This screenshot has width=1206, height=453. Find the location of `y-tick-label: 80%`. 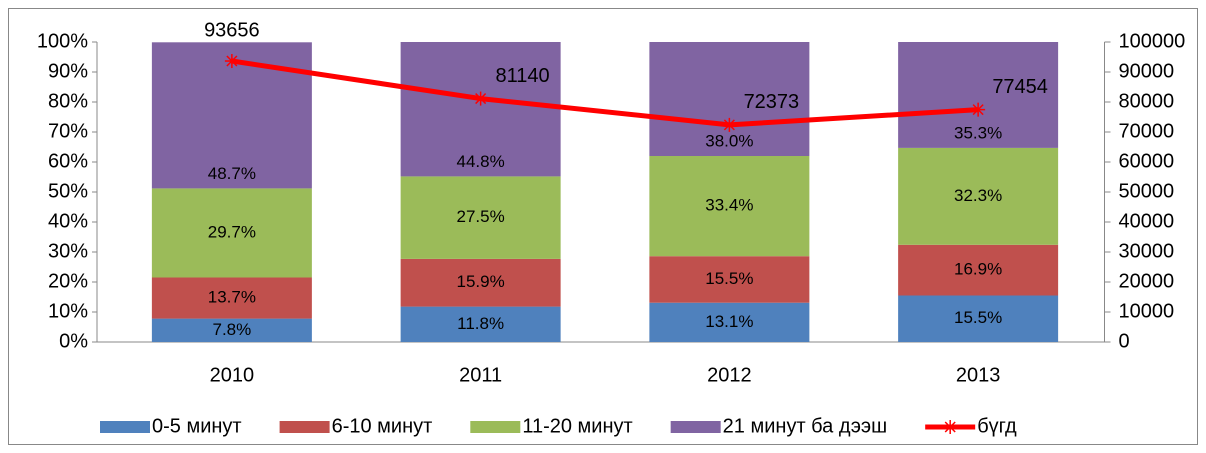

y-tick-label: 80% is located at coordinates (68, 101).